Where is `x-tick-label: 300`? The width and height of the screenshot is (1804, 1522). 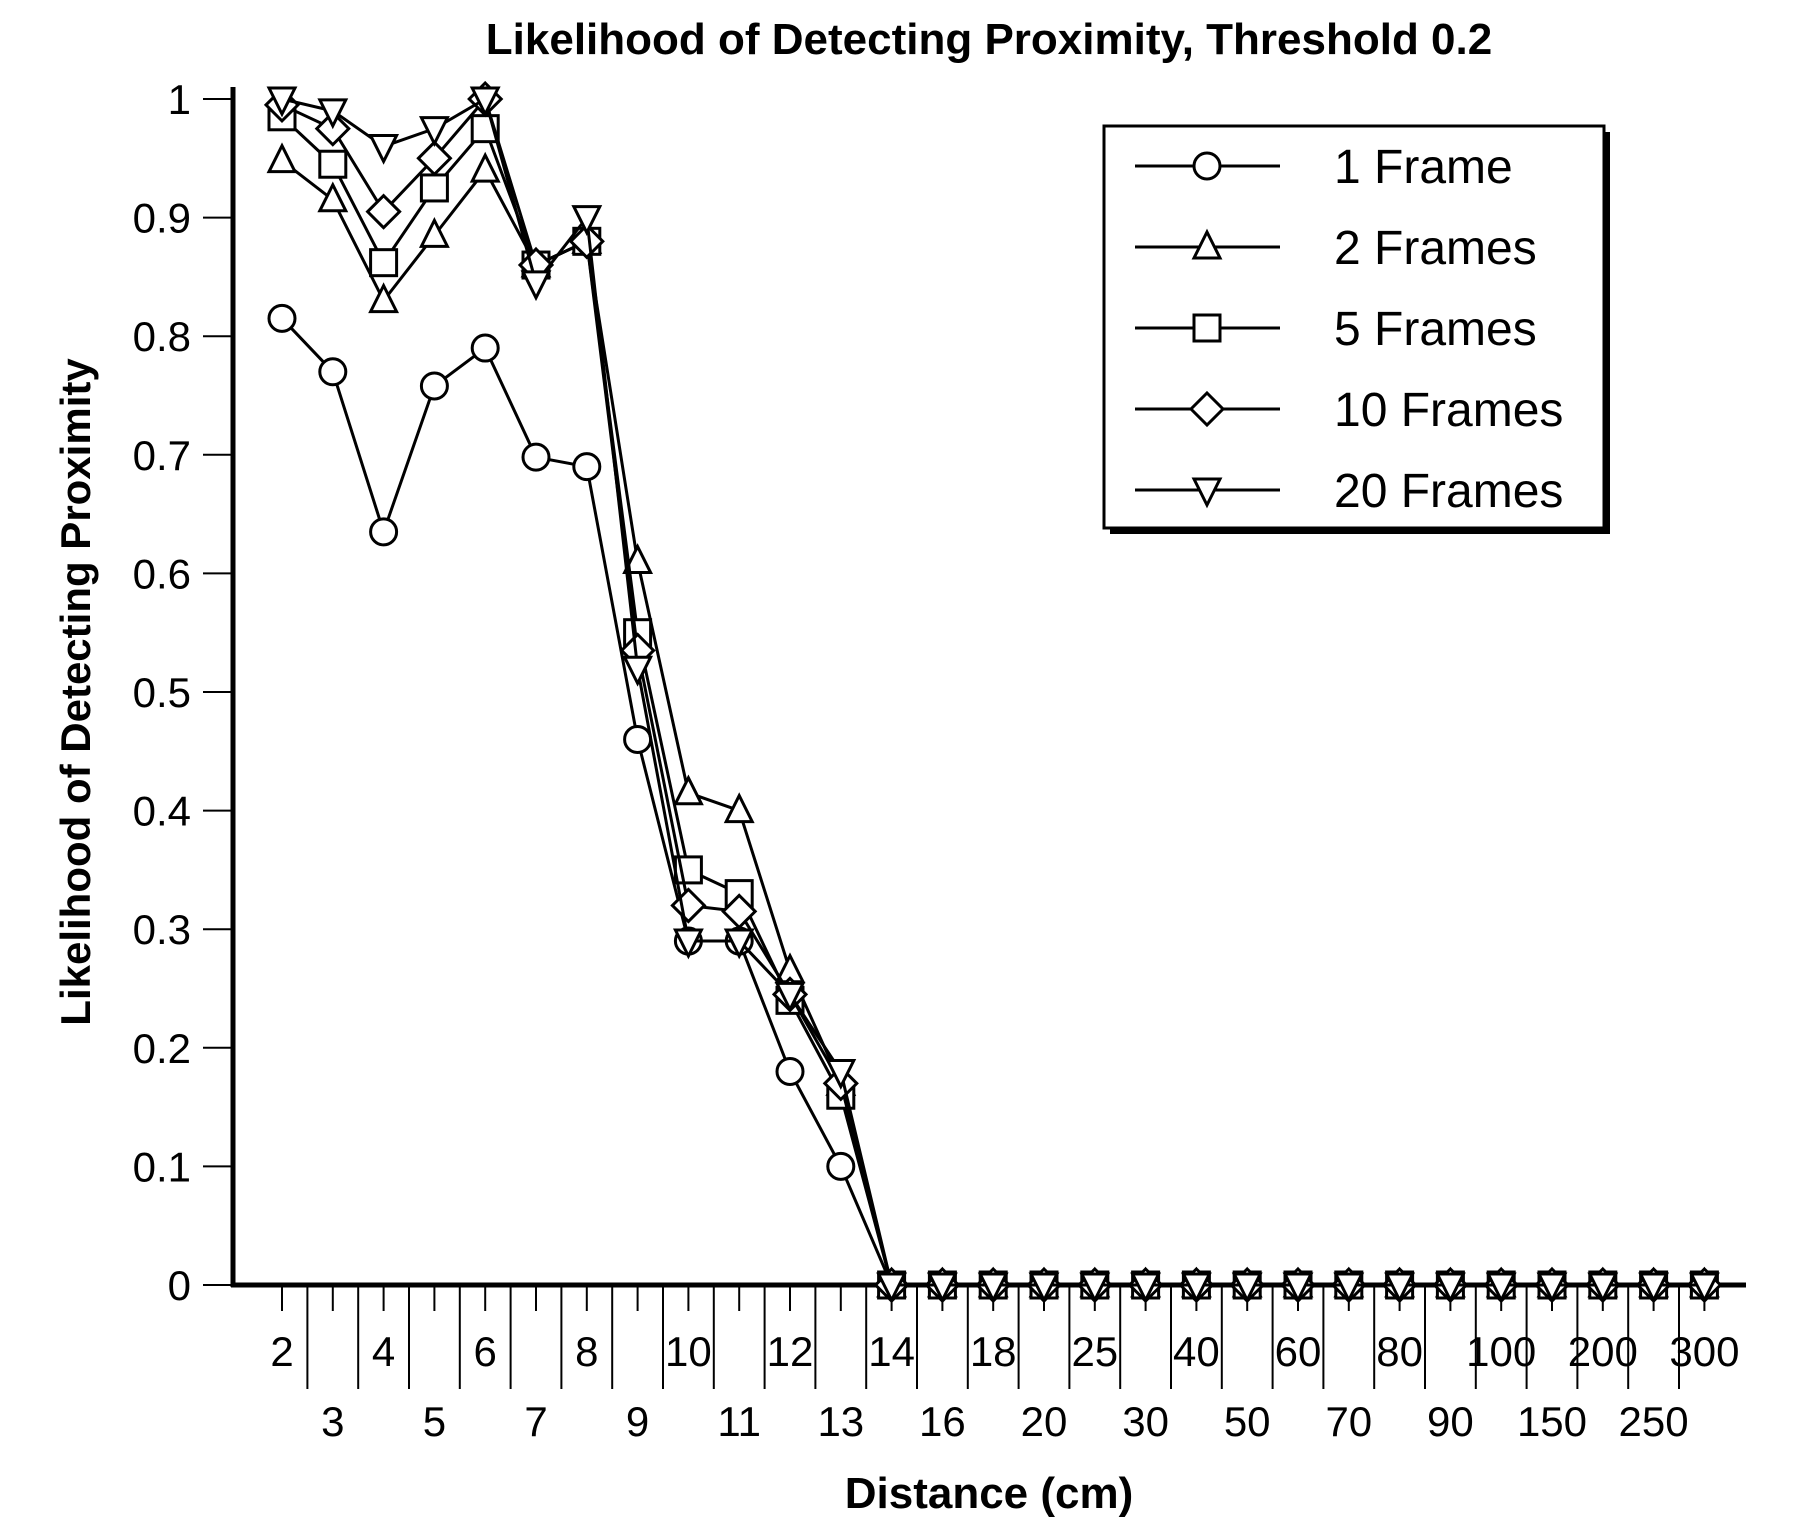
x-tick-label: 300 is located at coordinates (1704, 1351).